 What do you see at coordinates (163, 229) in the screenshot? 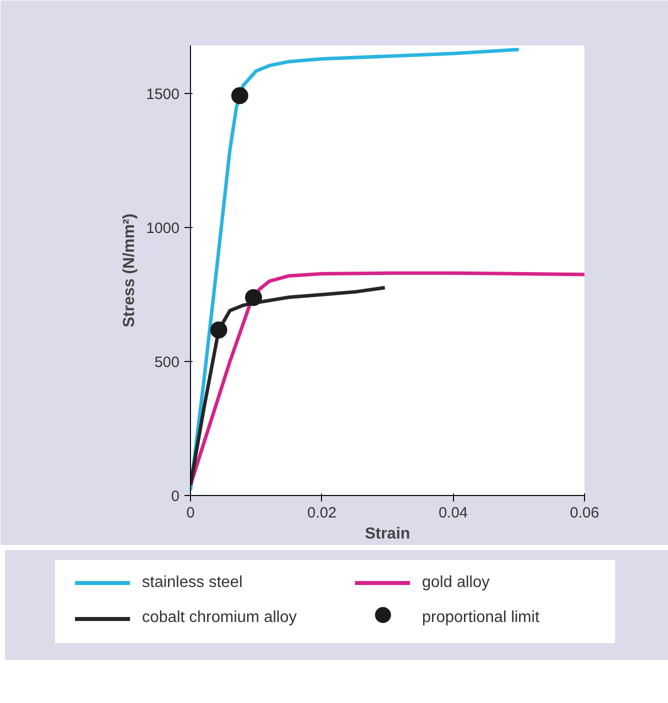
I see `y-tick-label: 1000` at bounding box center [163, 229].